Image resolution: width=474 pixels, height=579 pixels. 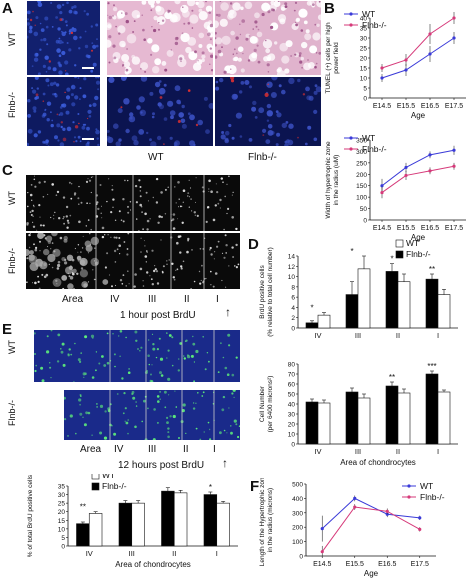 I want to click on x-tick-label: IV, so click(x=89, y=553).